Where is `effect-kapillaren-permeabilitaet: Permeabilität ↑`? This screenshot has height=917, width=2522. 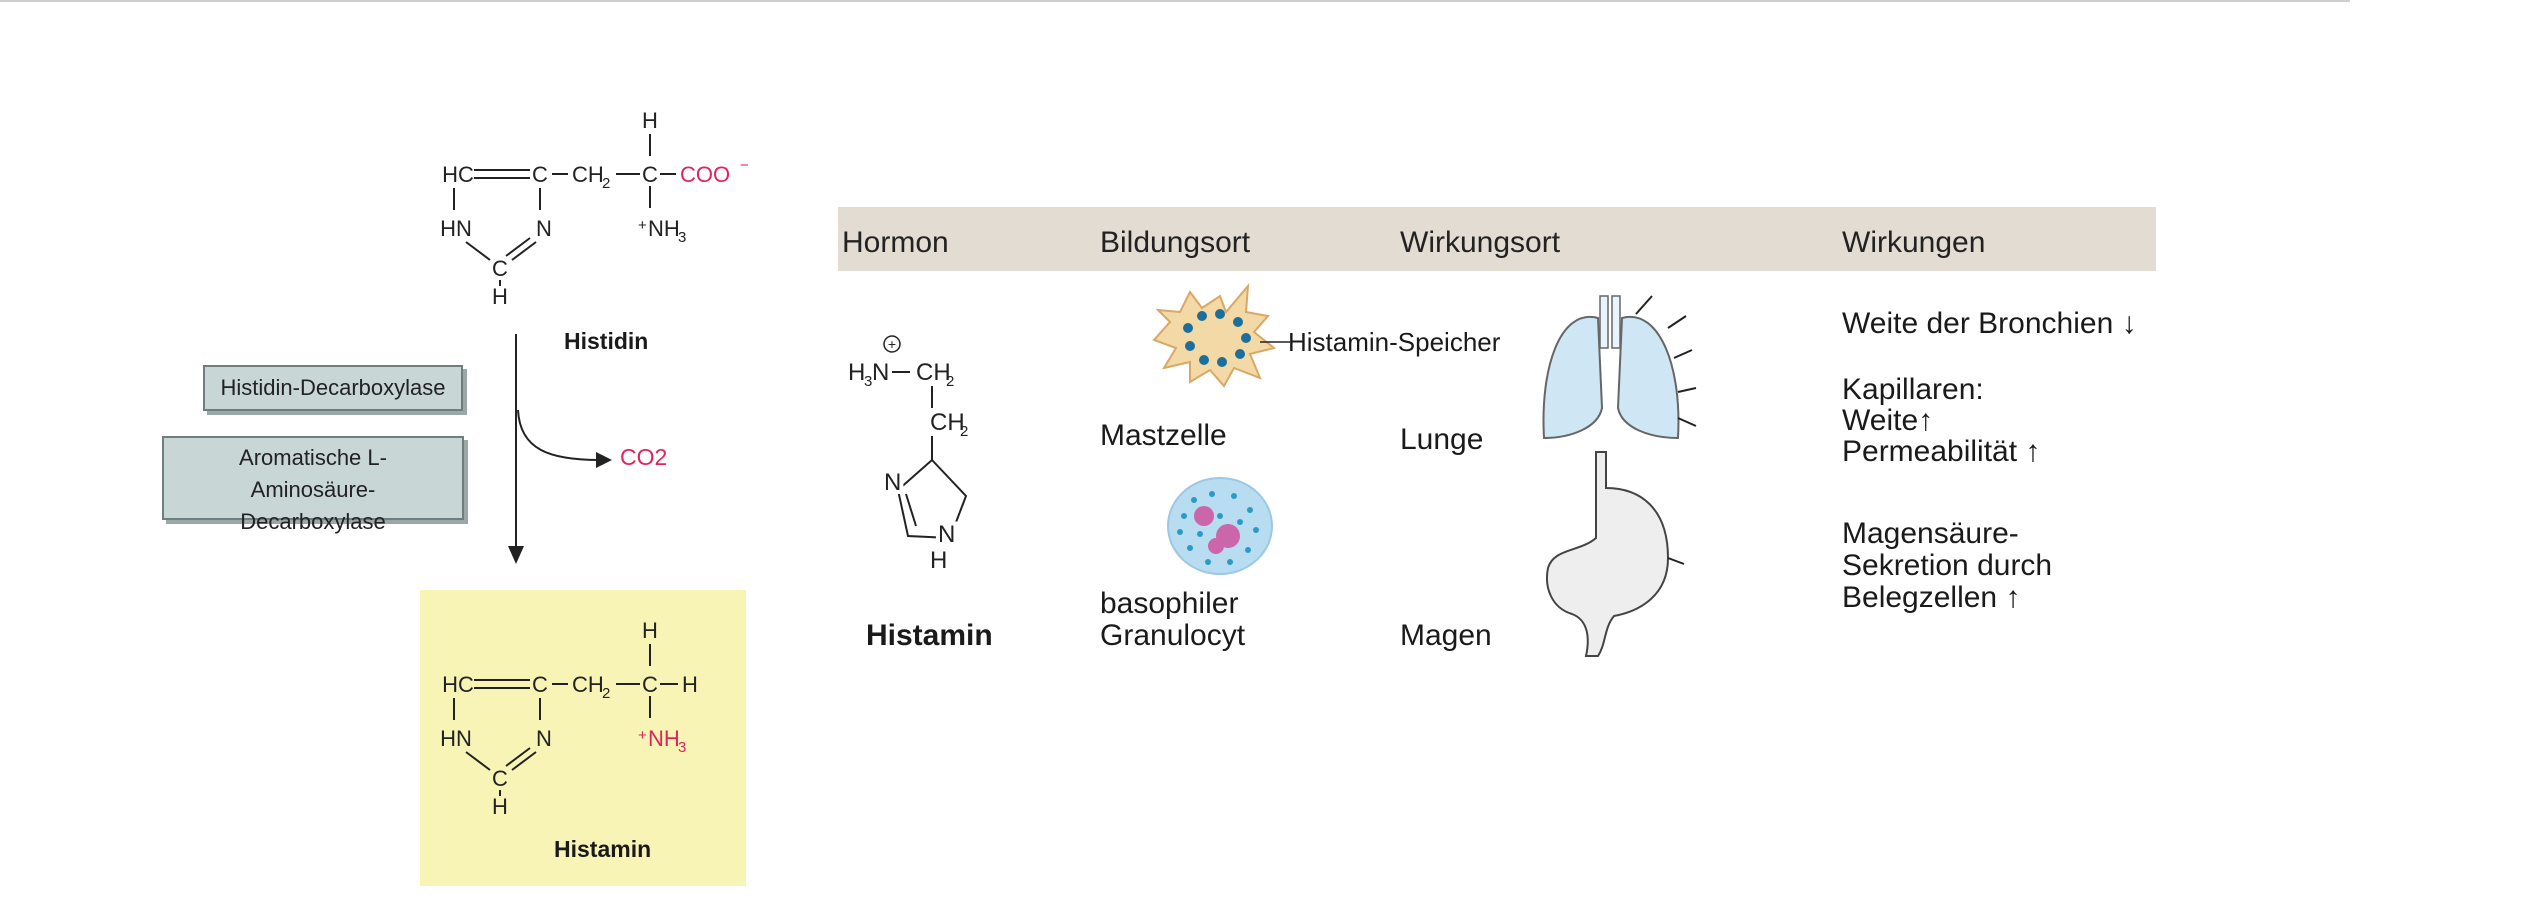 effect-kapillaren-permeabilitaet: Permeabilität ↑ is located at coordinates (1941, 451).